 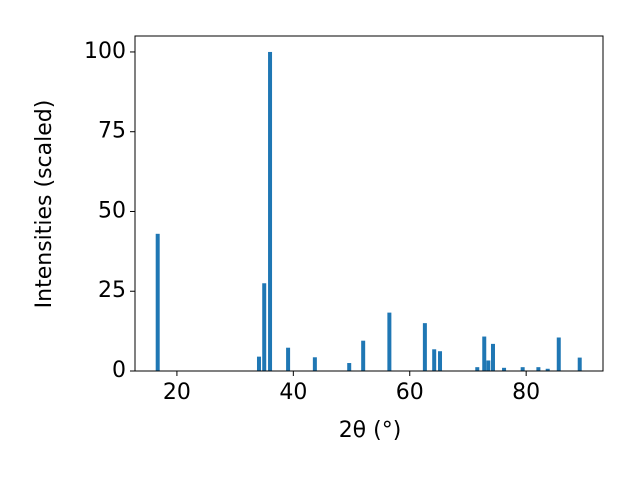 What do you see at coordinates (112, 290) in the screenshot?
I see `y-tick-label: 25` at bounding box center [112, 290].